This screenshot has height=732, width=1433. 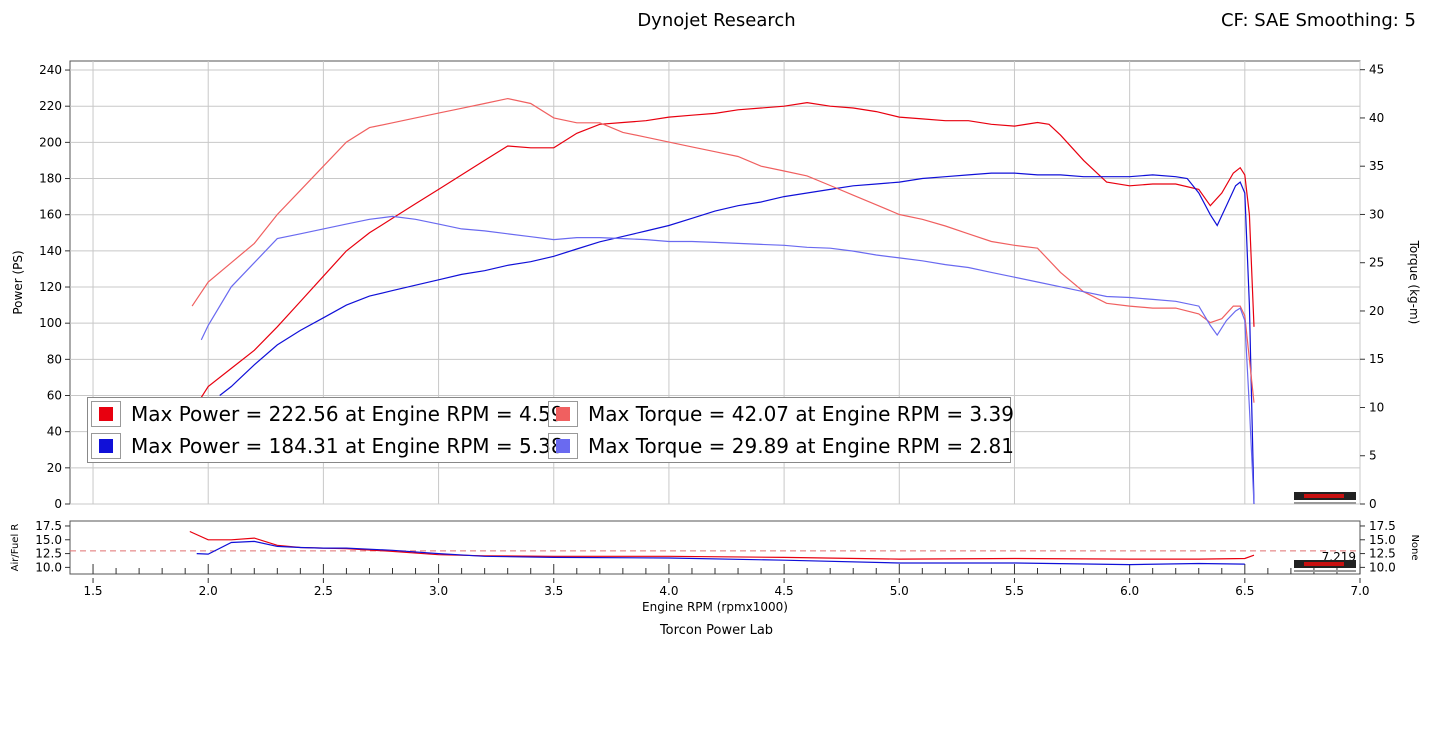 I want to click on x-tick-label: 2.0, so click(x=208, y=591).